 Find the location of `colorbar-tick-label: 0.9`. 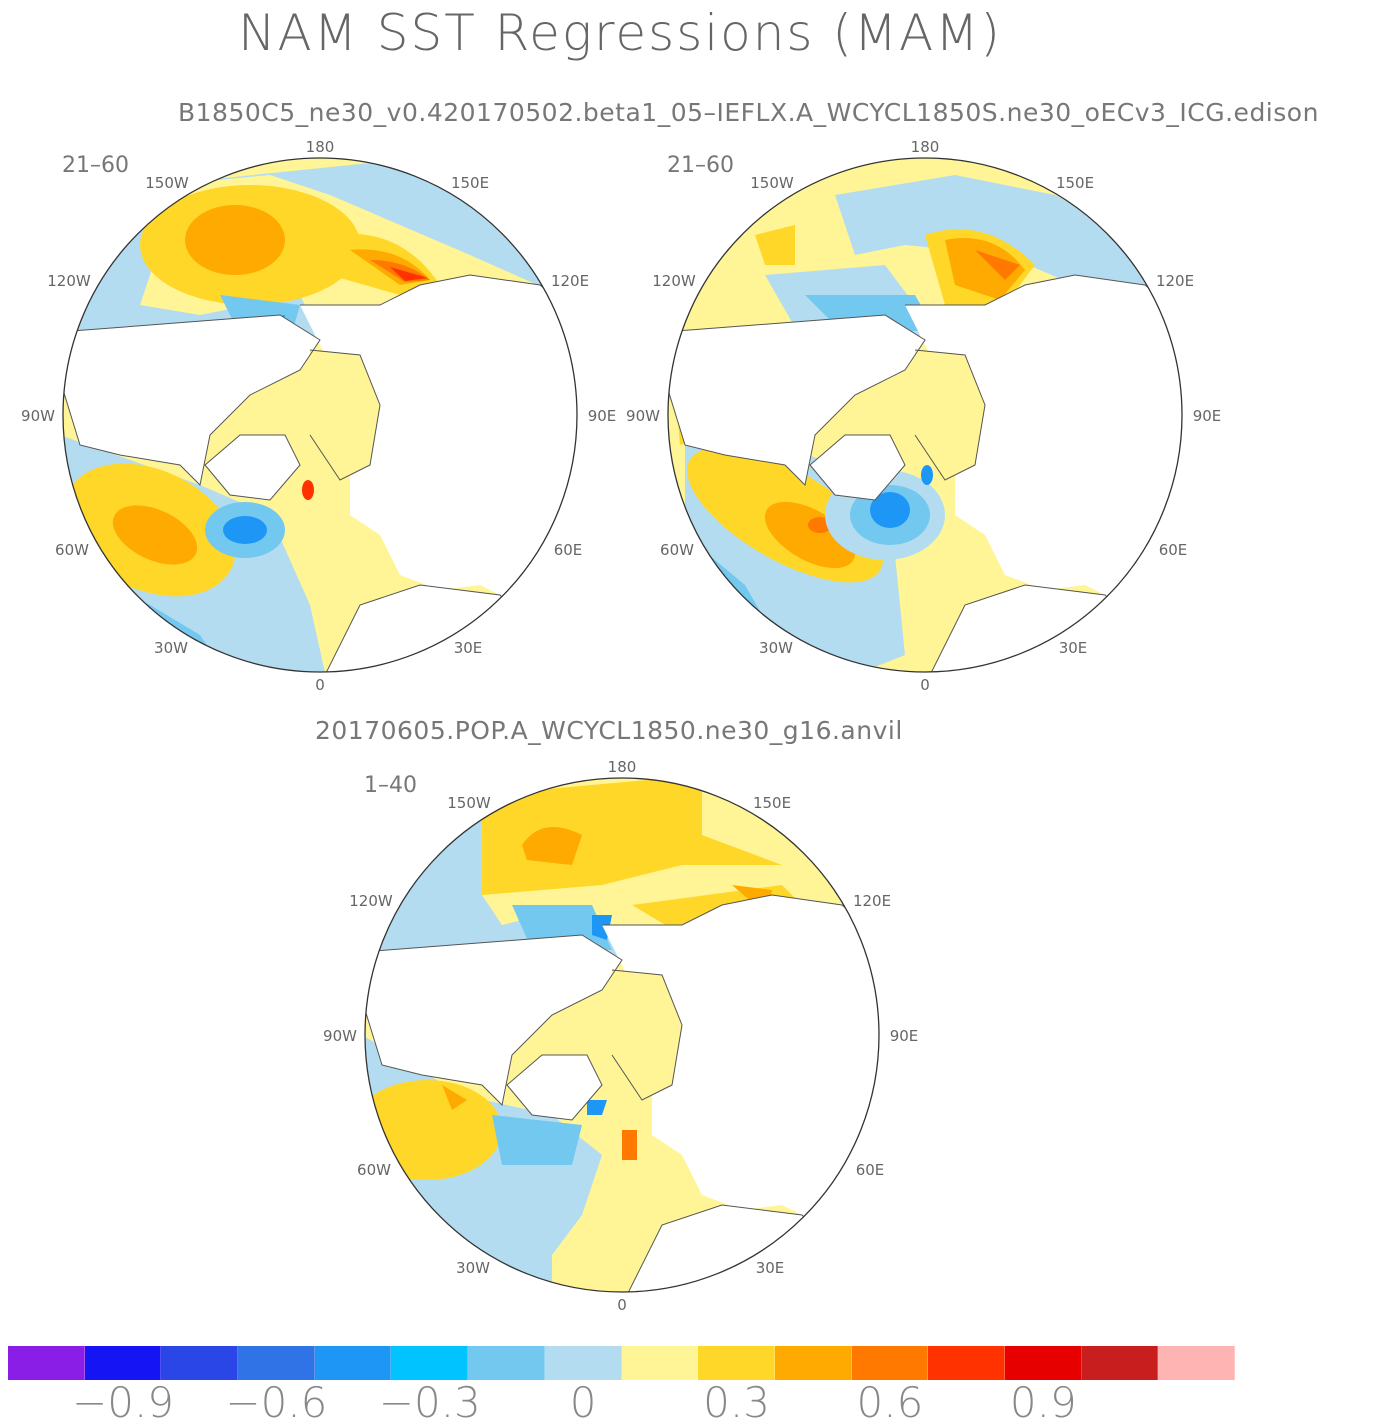

colorbar-tick-label: 0.9 is located at coordinates (1043, 1402).